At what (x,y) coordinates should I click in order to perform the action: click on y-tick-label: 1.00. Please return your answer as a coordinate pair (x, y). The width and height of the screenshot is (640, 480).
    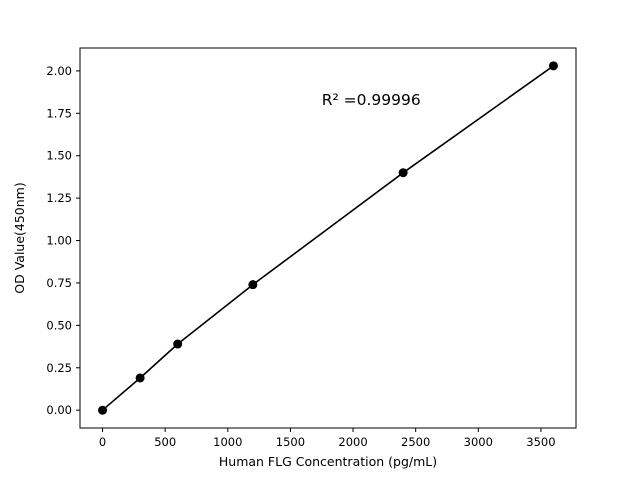
    Looking at the image, I should click on (59, 241).